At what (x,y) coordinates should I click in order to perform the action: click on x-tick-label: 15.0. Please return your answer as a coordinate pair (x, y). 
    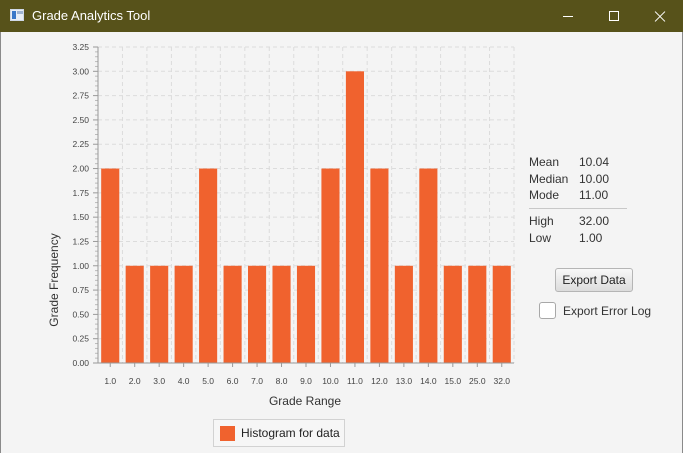
    Looking at the image, I should click on (453, 381).